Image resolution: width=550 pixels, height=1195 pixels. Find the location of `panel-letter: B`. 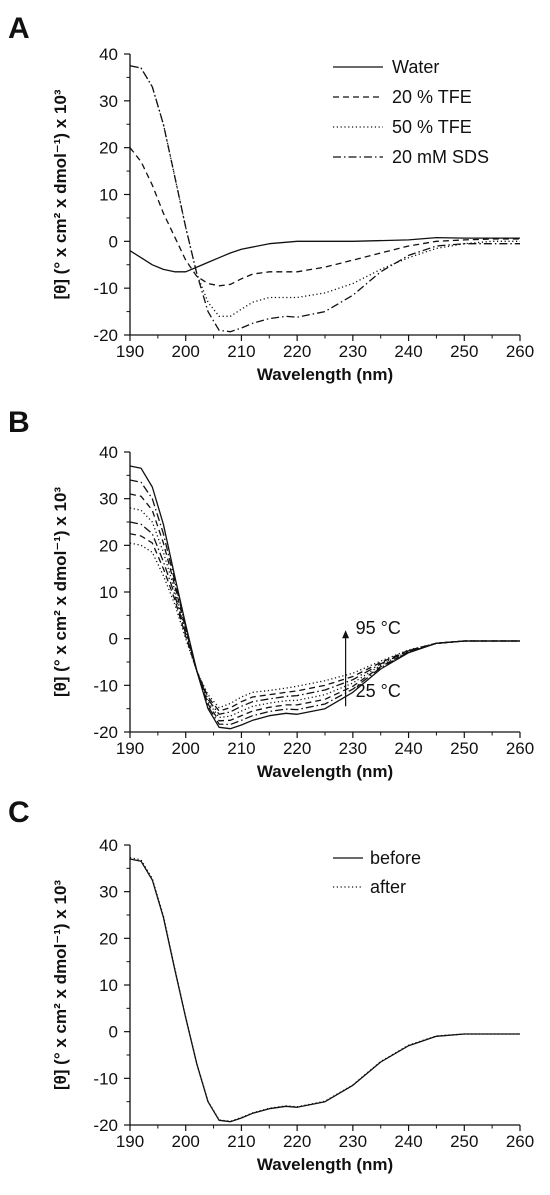

panel-letter: B is located at coordinates (19, 422).